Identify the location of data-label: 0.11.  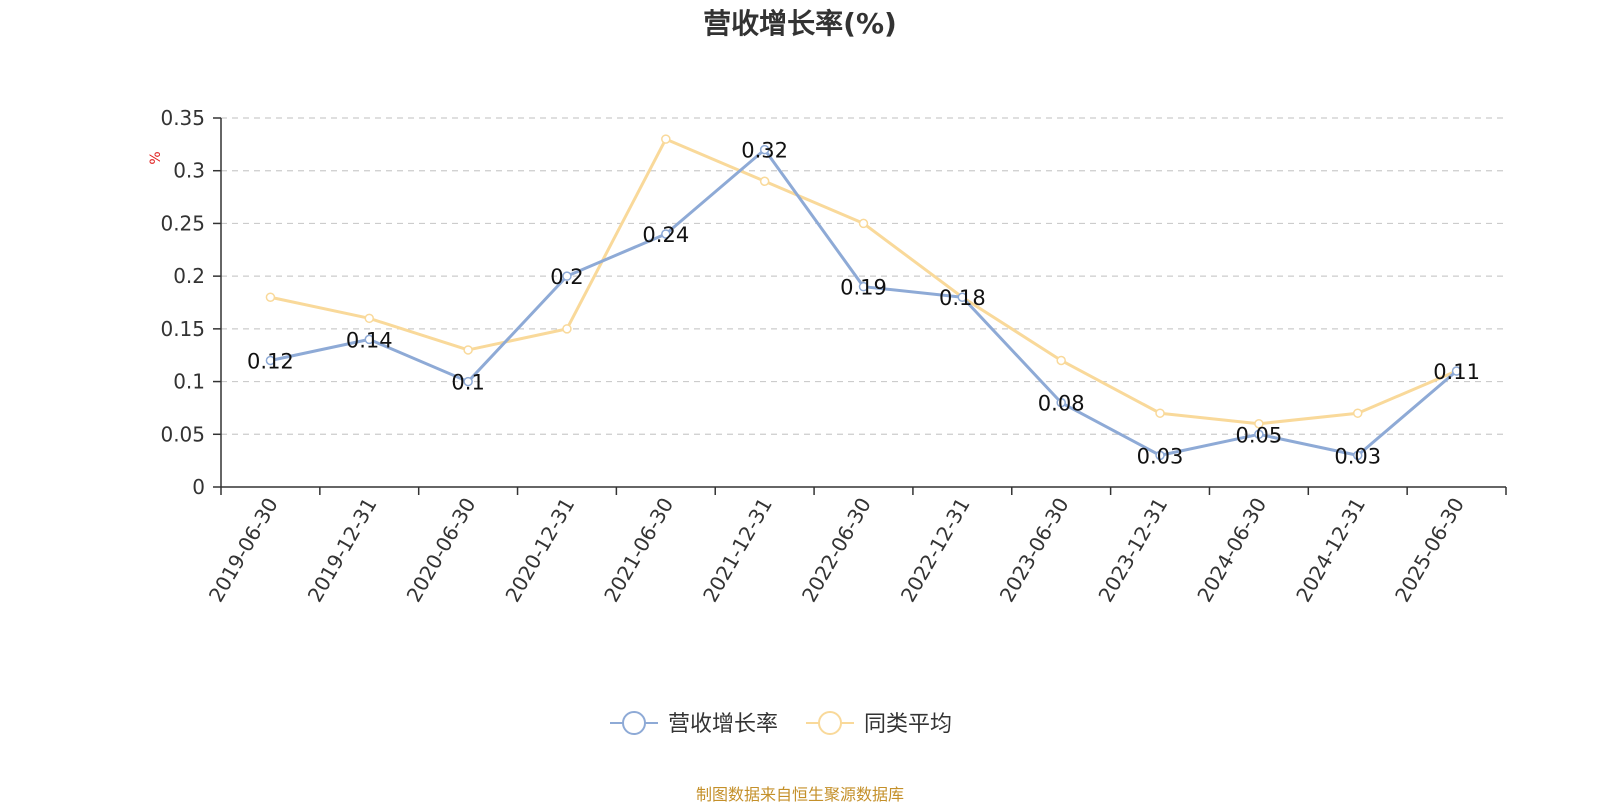
(1456, 372).